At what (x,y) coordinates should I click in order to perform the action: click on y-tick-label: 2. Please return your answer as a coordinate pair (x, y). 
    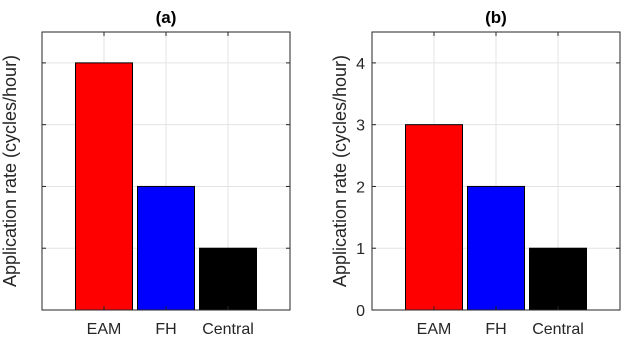
    Looking at the image, I should click on (360, 187).